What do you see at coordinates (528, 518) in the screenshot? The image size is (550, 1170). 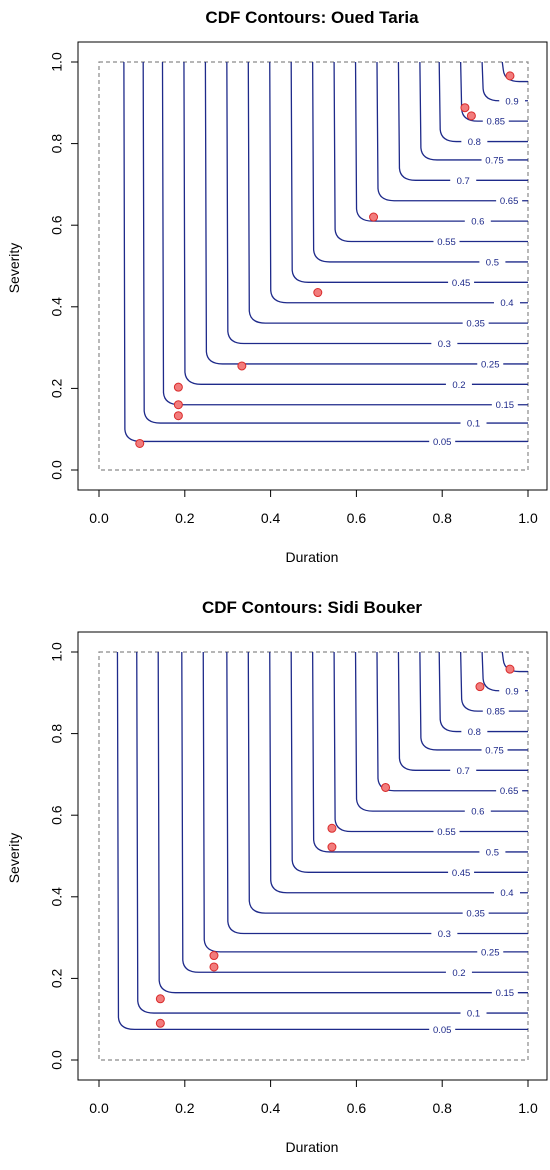 I see `x-tick-label: 1.0` at bounding box center [528, 518].